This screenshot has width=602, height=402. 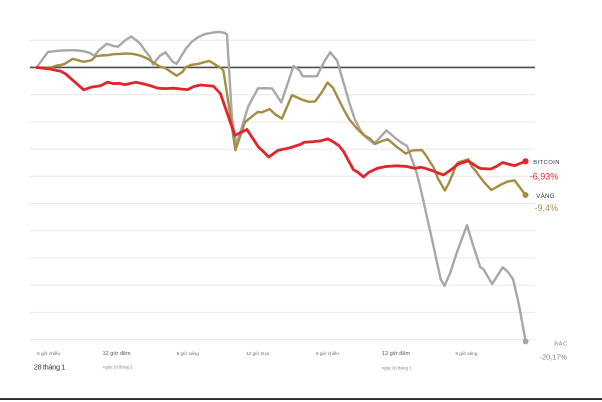 I want to click on svg-text: 28 tháng 1, so click(x=50, y=367).